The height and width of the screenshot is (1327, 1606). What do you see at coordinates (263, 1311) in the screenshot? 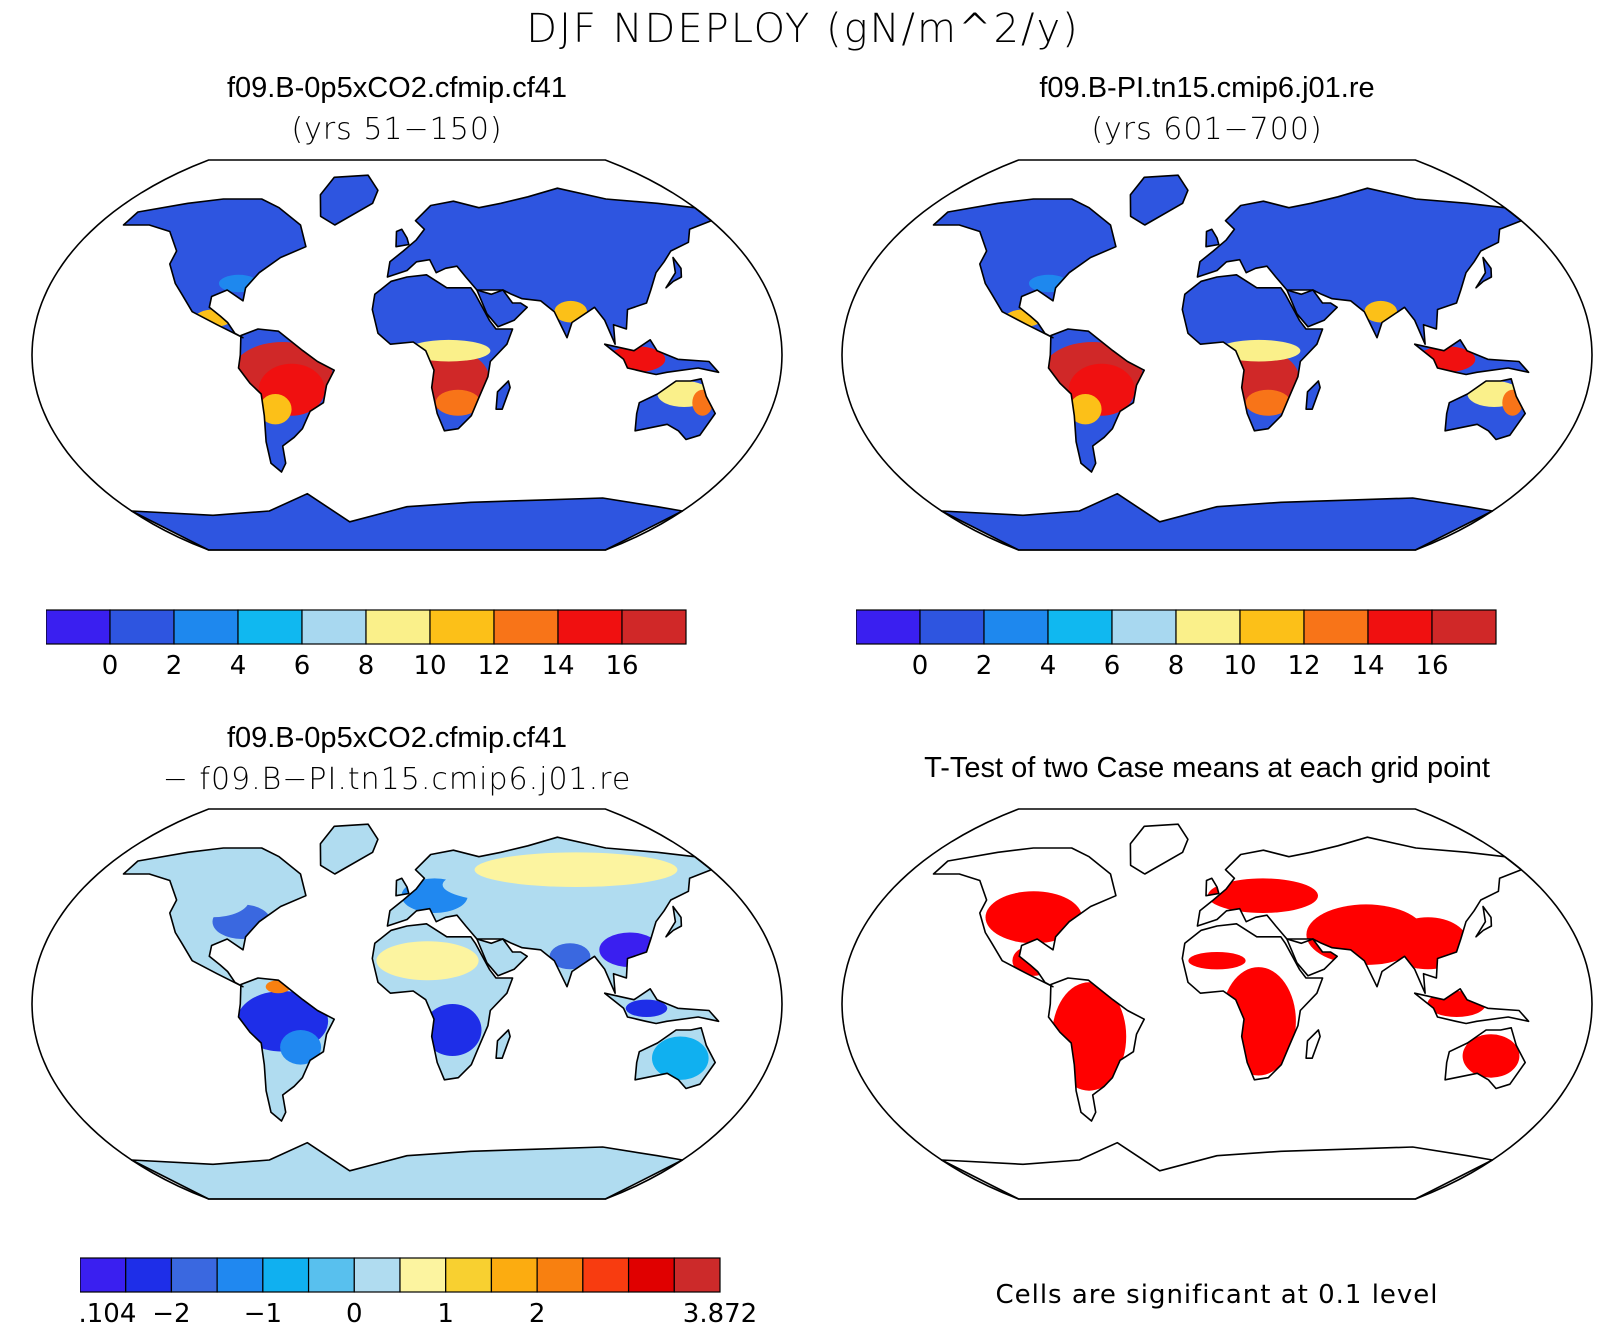
I see `colorbar-tick-label: −1` at bounding box center [263, 1311].